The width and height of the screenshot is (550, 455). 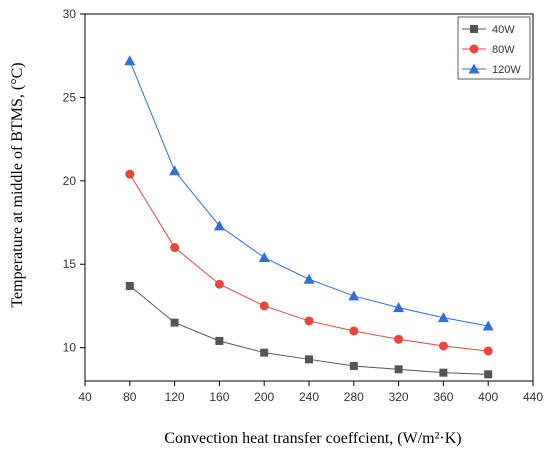 I want to click on y-axis-title: Temperature at middle of BTMS, (°C), so click(x=17, y=184).